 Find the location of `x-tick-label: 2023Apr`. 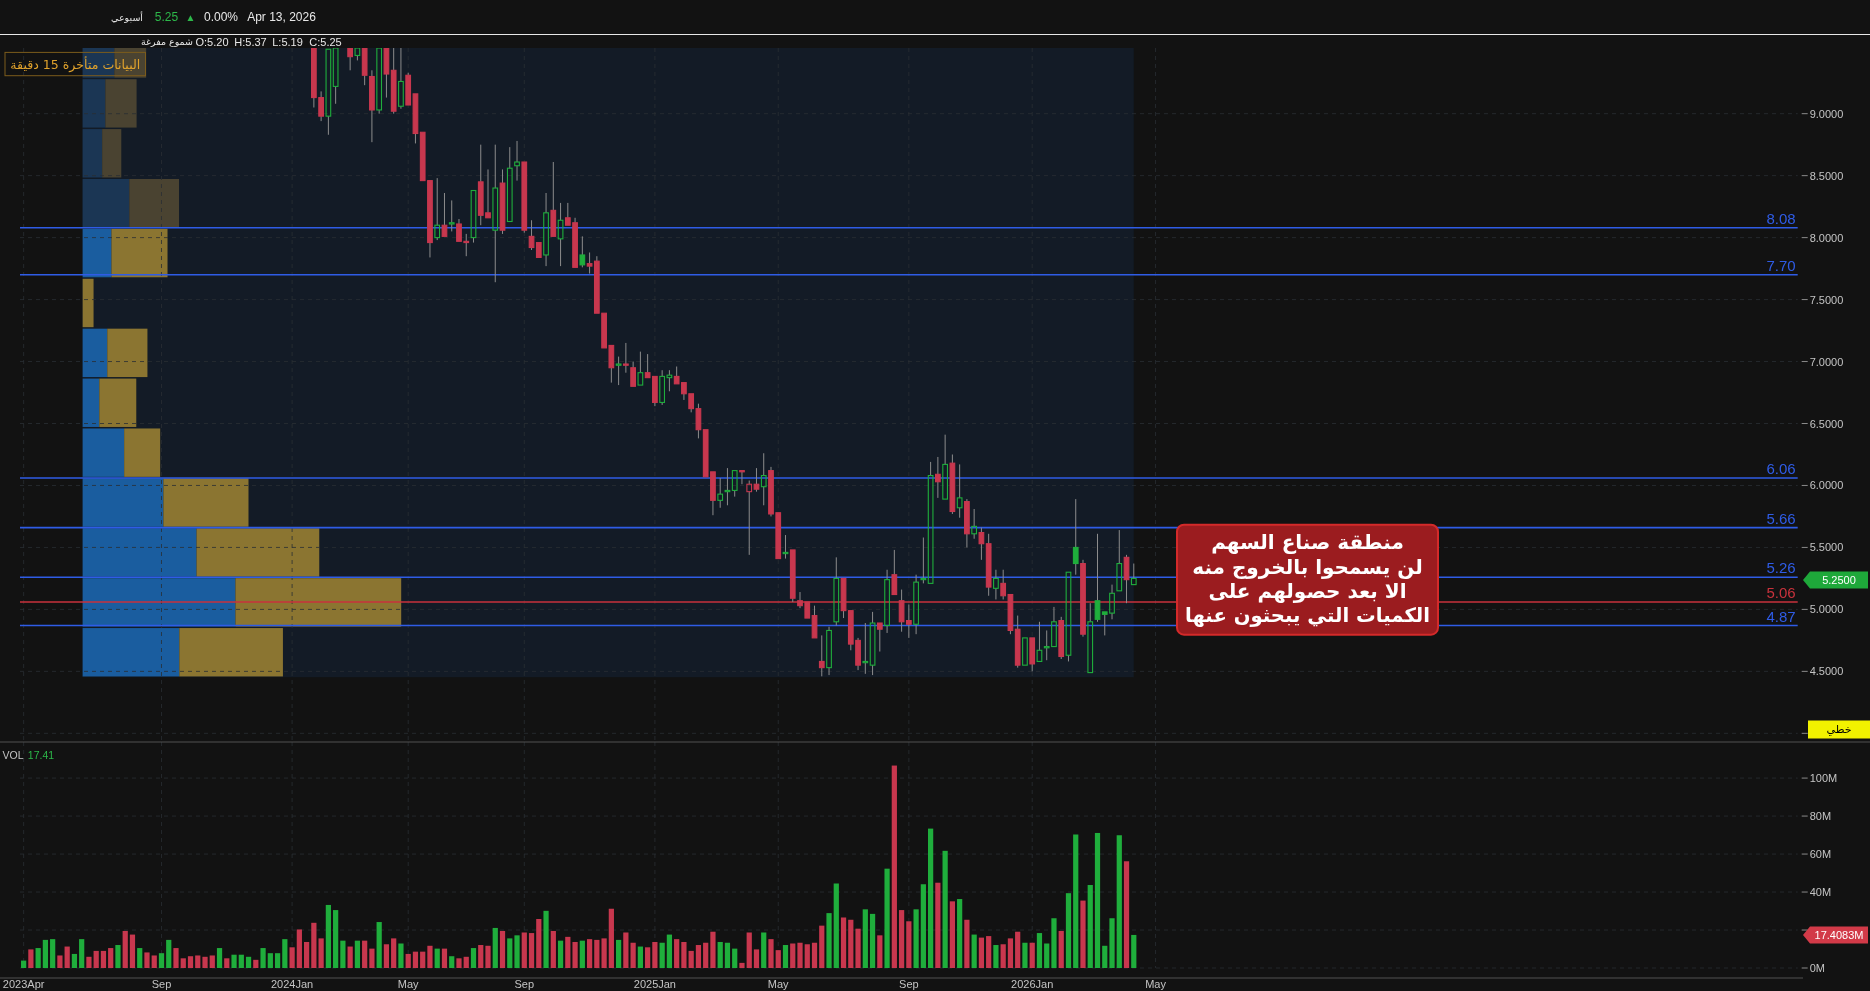

x-tick-label: 2023Apr is located at coordinates (23, 984).